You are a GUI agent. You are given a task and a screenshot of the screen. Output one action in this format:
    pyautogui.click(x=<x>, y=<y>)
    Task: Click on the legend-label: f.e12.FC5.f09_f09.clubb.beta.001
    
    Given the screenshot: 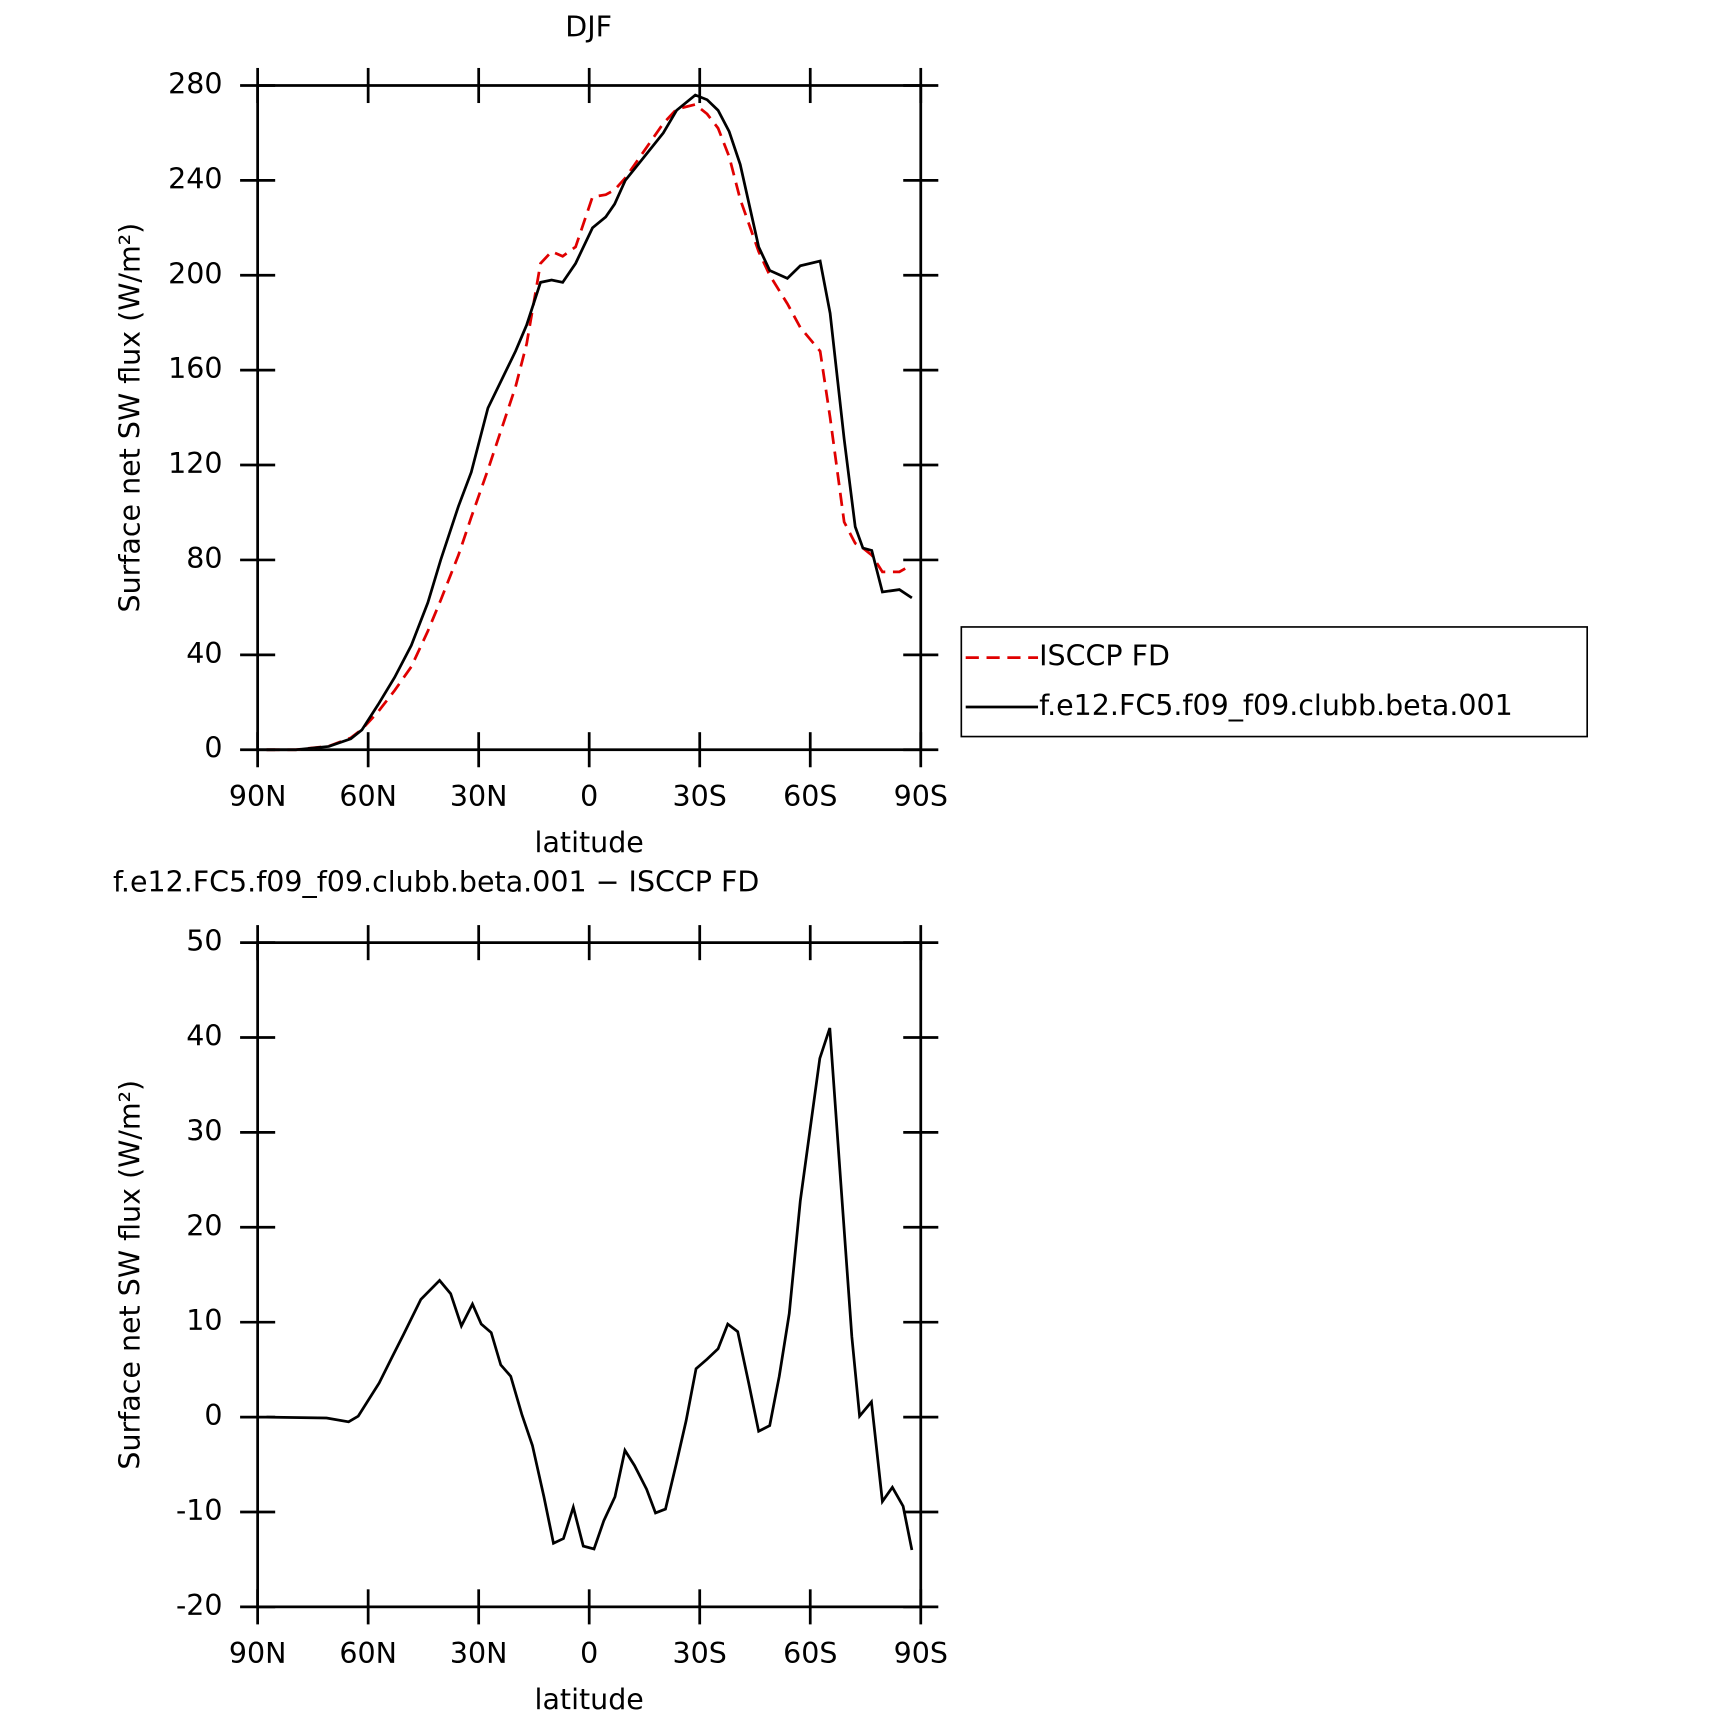 What is the action you would take?
    pyautogui.click(x=1276, y=705)
    